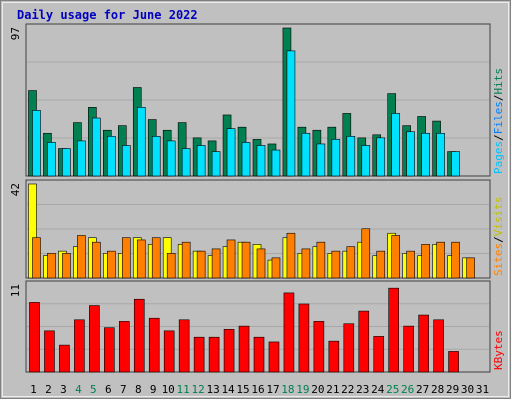 The image size is (512, 400). Describe the element at coordinates (93, 389) in the screenshot. I see `day-label-5: 5` at that location.